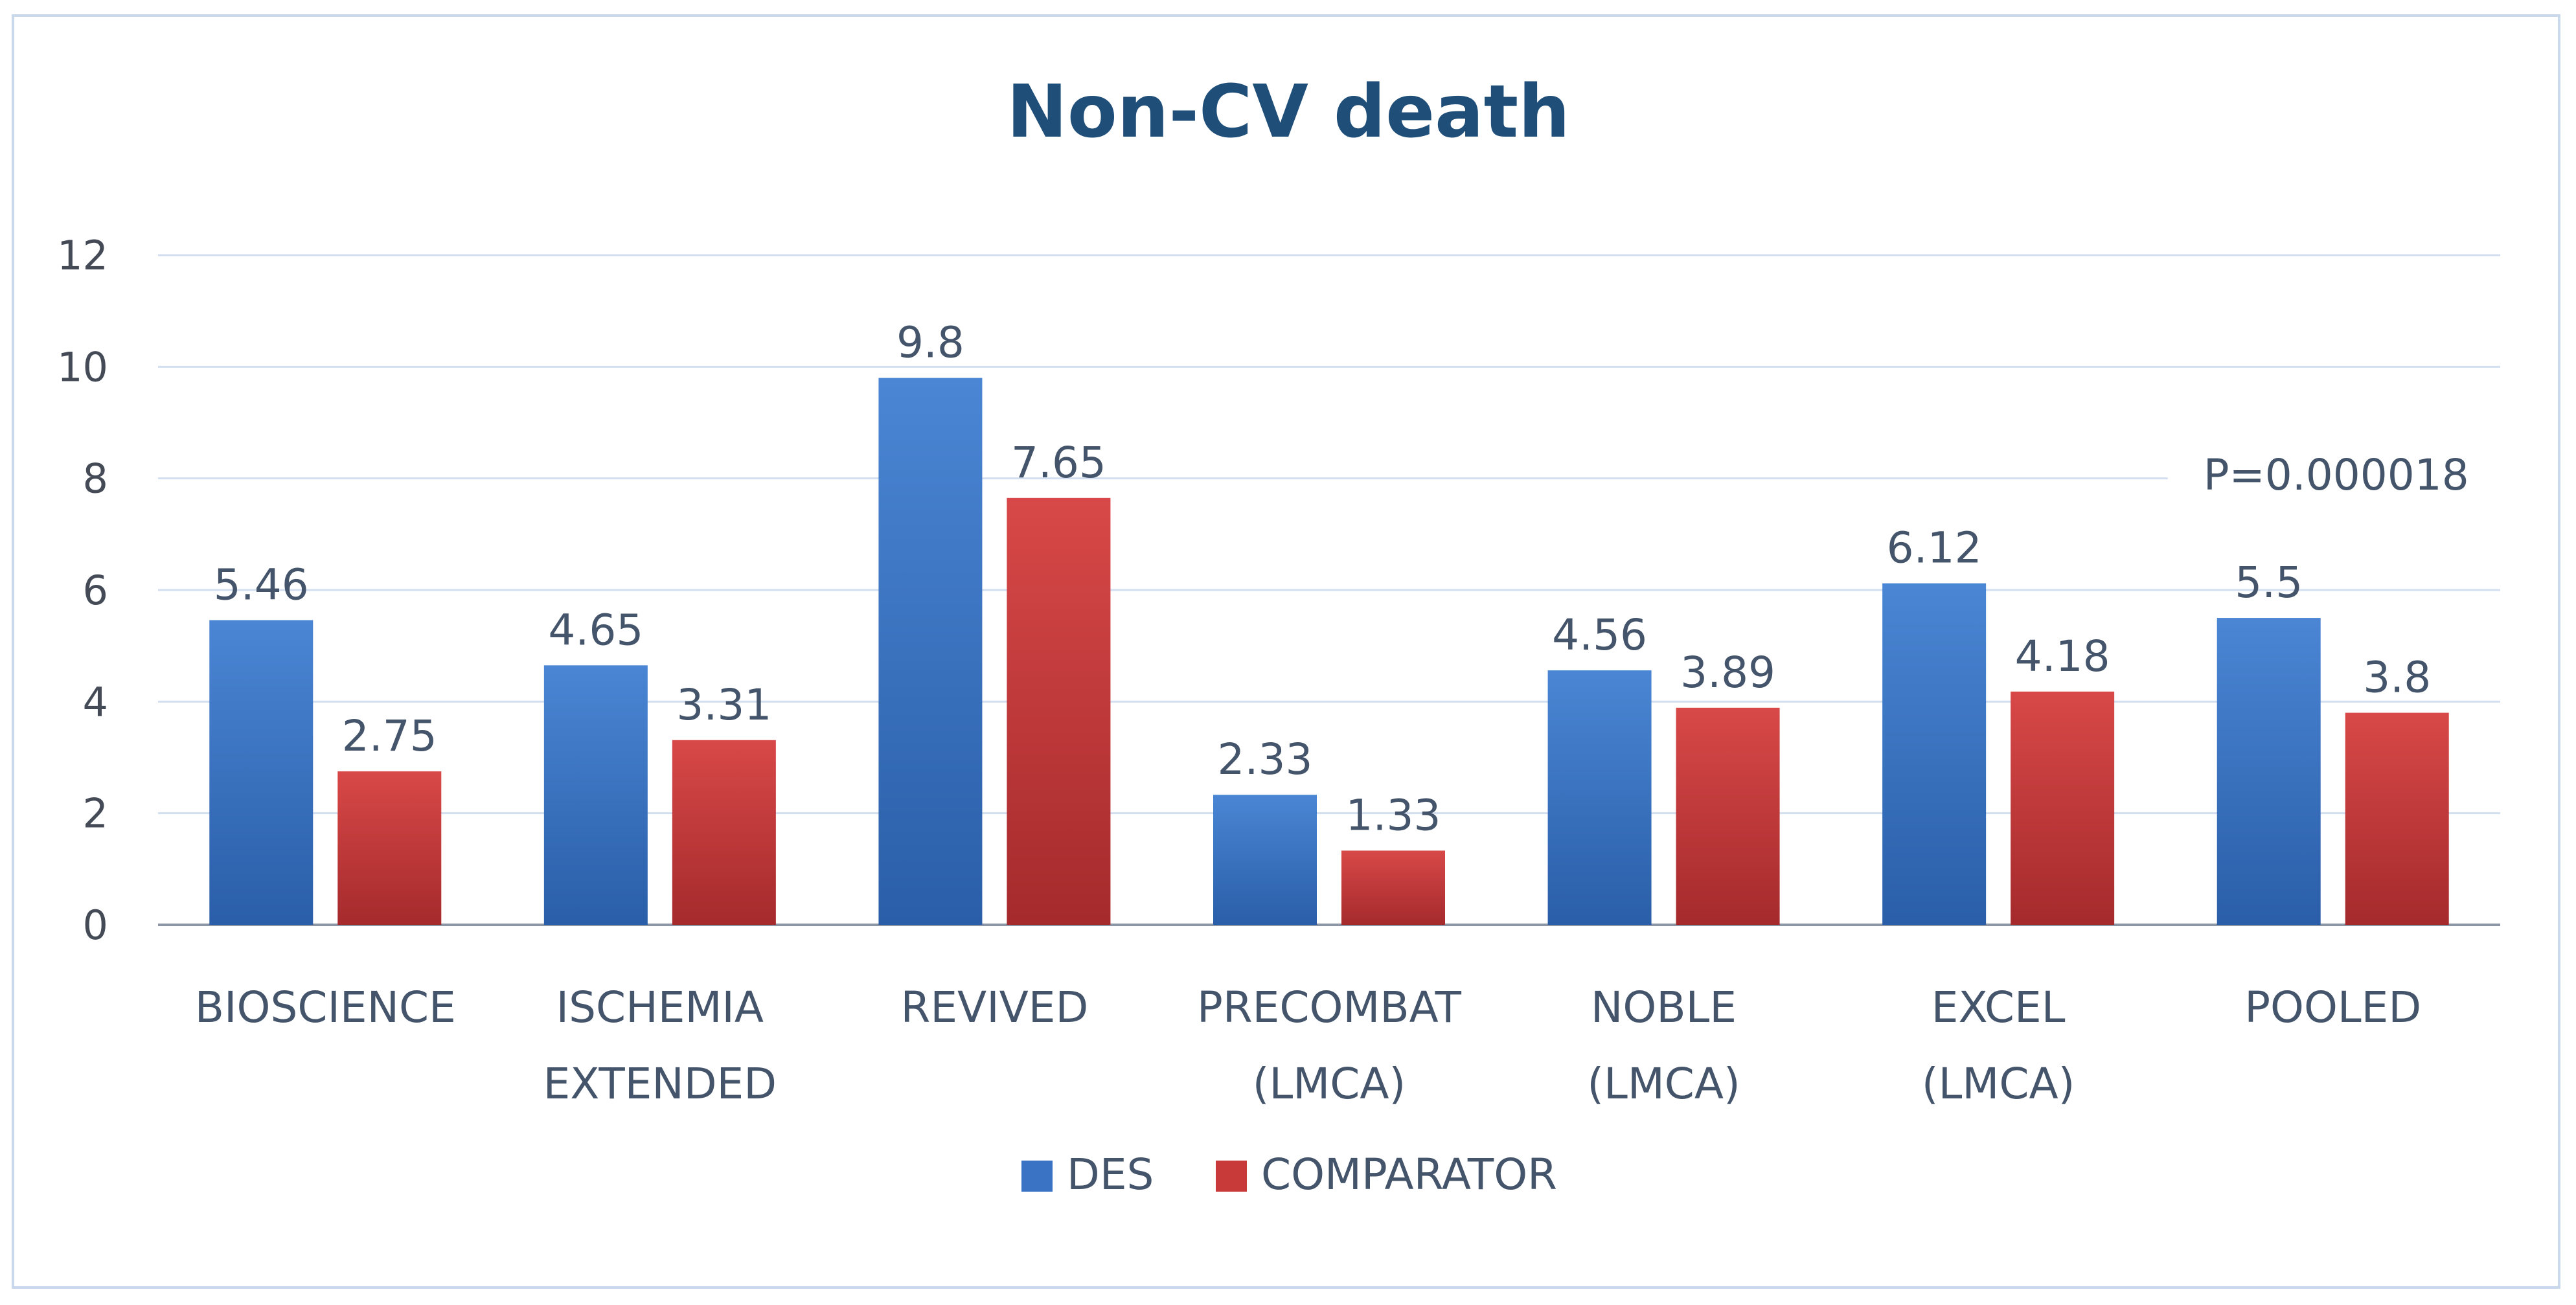 The image size is (2576, 1305). I want to click on data-label: 3.31, so click(724, 705).